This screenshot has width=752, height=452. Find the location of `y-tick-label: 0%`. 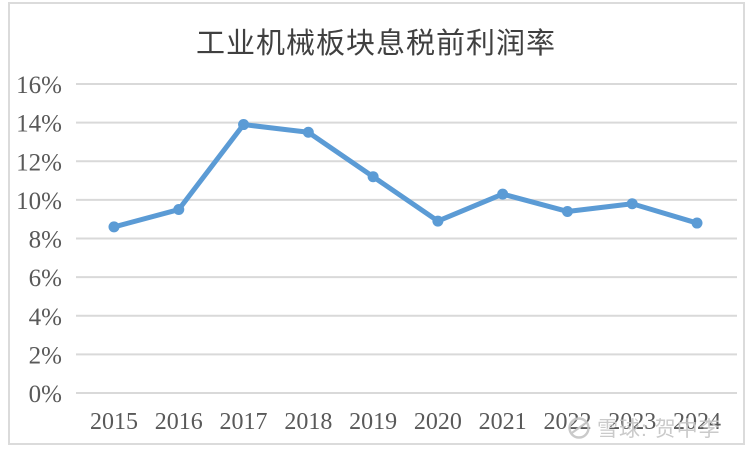

y-tick-label: 0% is located at coordinates (45, 394).